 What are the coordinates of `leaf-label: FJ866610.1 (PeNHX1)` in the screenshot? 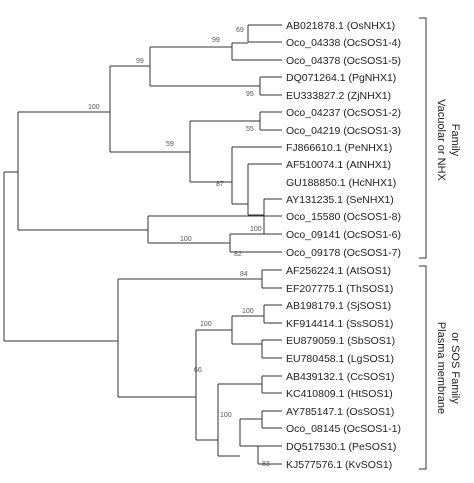 It's located at (339, 148).